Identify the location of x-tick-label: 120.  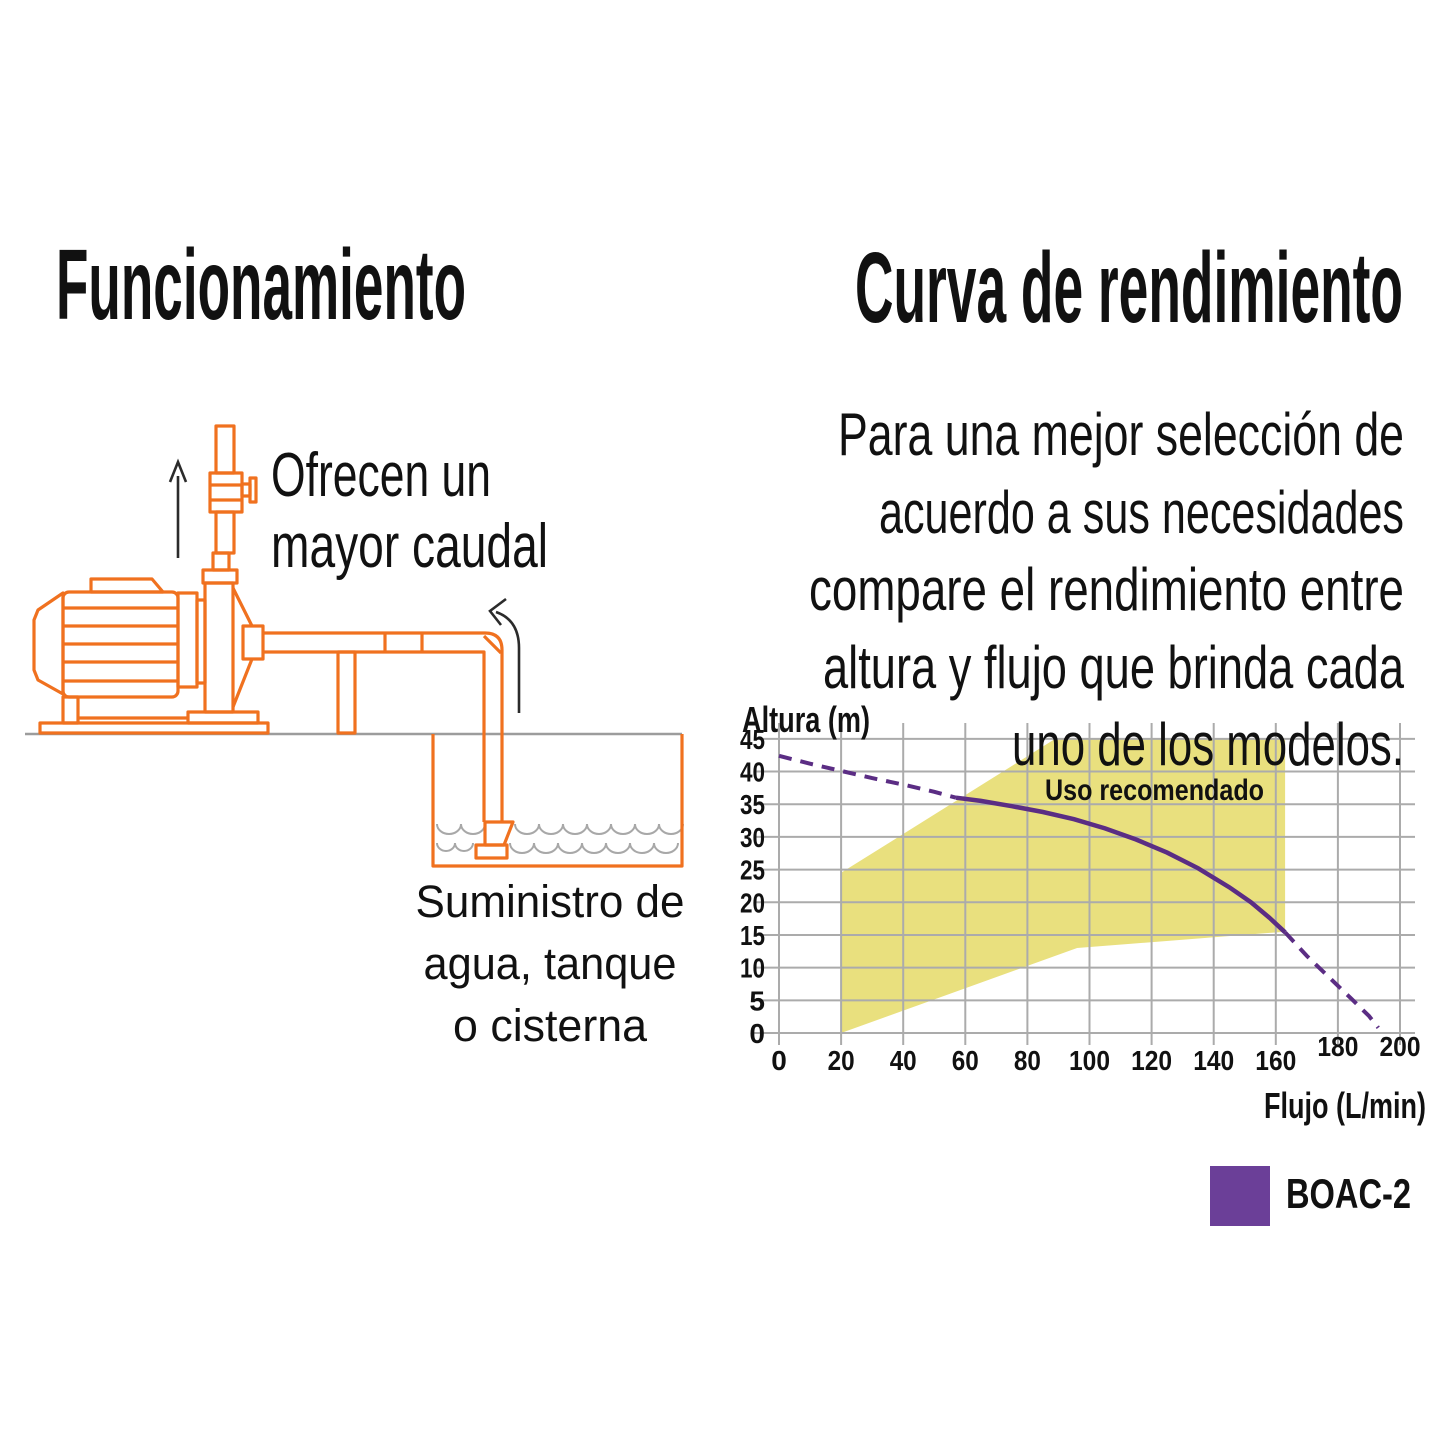
(1151, 1060).